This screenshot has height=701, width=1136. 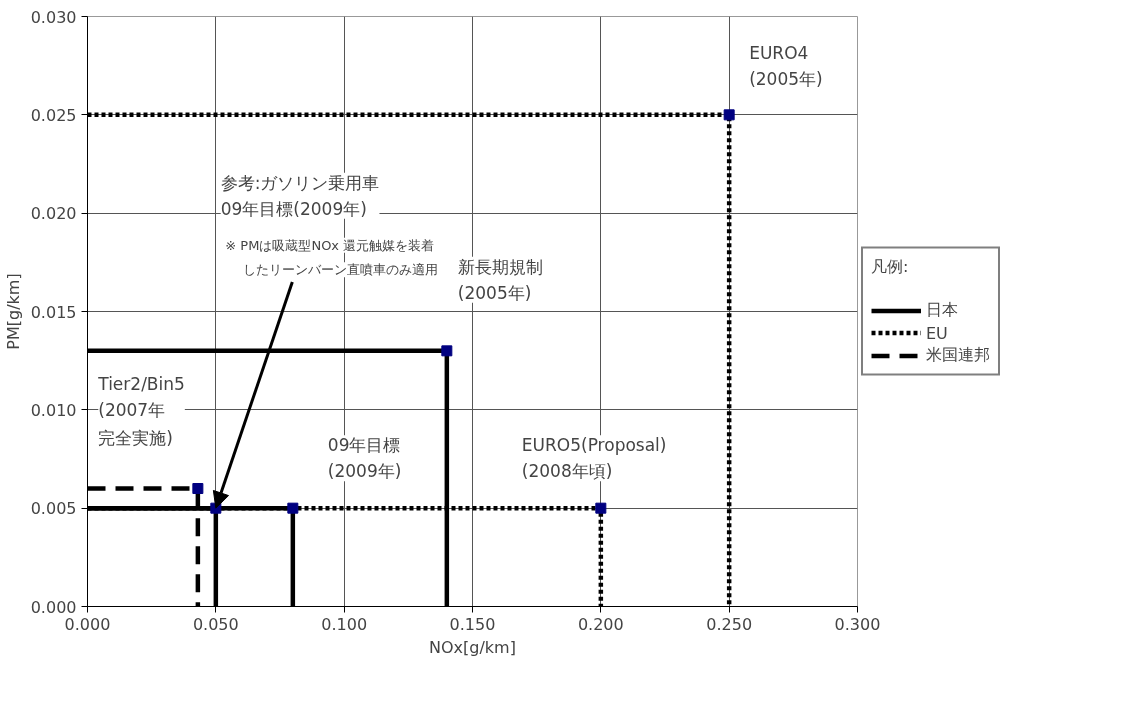 What do you see at coordinates (53, 214) in the screenshot?
I see `y-tick-label: 0.020` at bounding box center [53, 214].